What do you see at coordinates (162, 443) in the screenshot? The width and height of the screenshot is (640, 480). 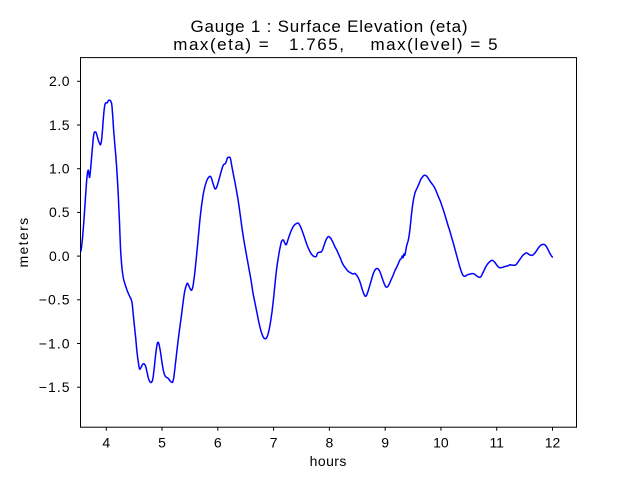 I see `svg-text: 5` at bounding box center [162, 443].